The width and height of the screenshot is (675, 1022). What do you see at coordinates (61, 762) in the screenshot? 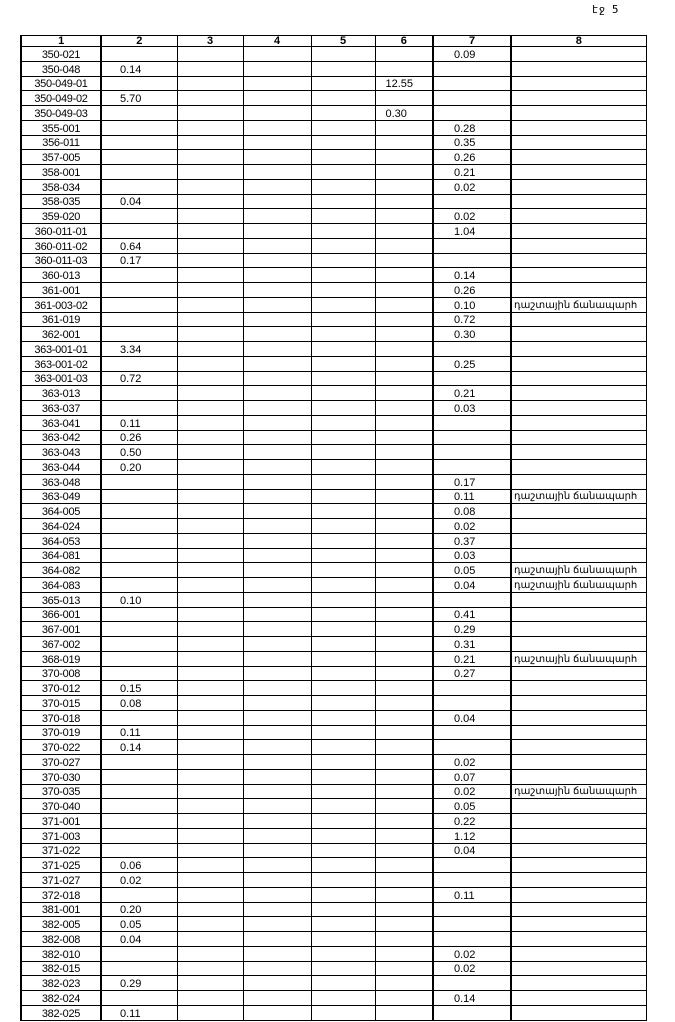
I see `parcel-code-cell: 370-027` at bounding box center [61, 762].